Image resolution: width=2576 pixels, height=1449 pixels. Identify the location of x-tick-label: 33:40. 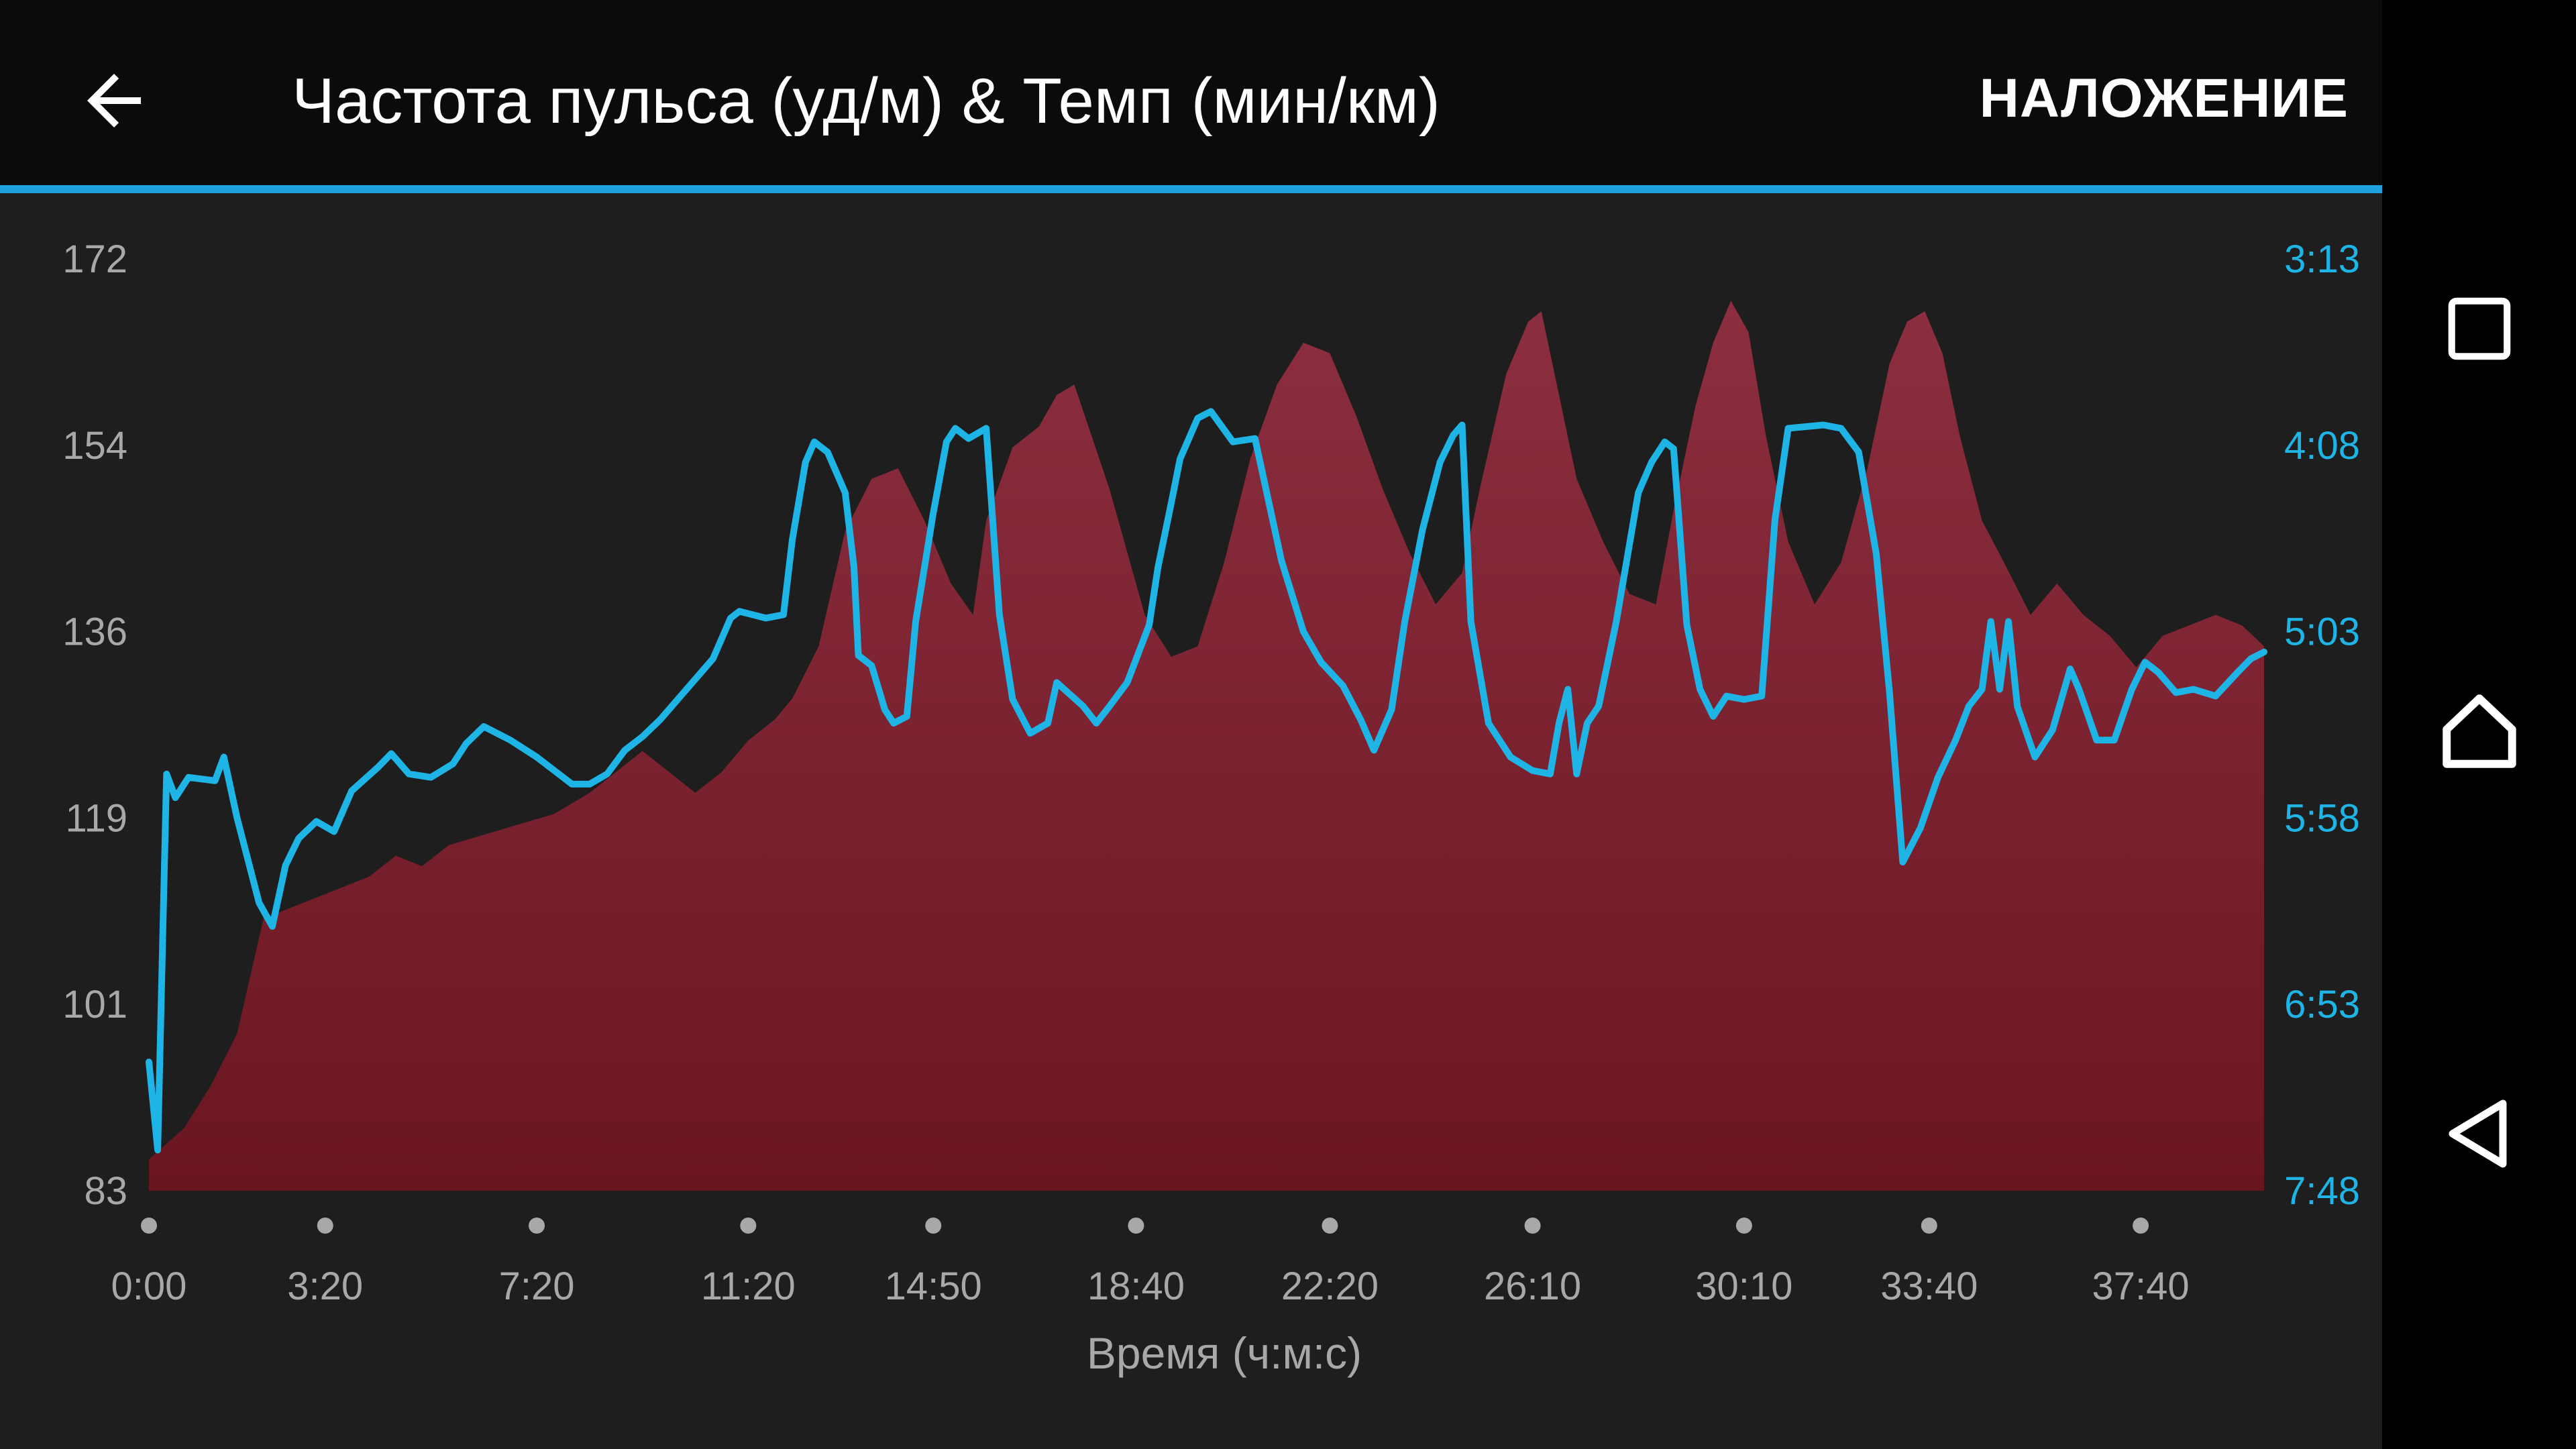
(1929, 1286).